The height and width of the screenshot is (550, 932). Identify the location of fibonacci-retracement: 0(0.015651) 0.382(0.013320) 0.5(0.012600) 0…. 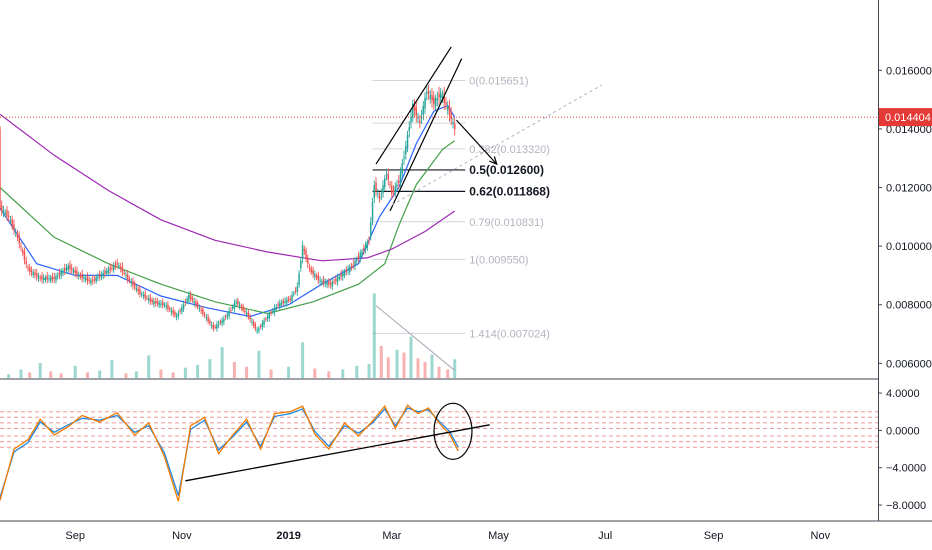
(461, 208).